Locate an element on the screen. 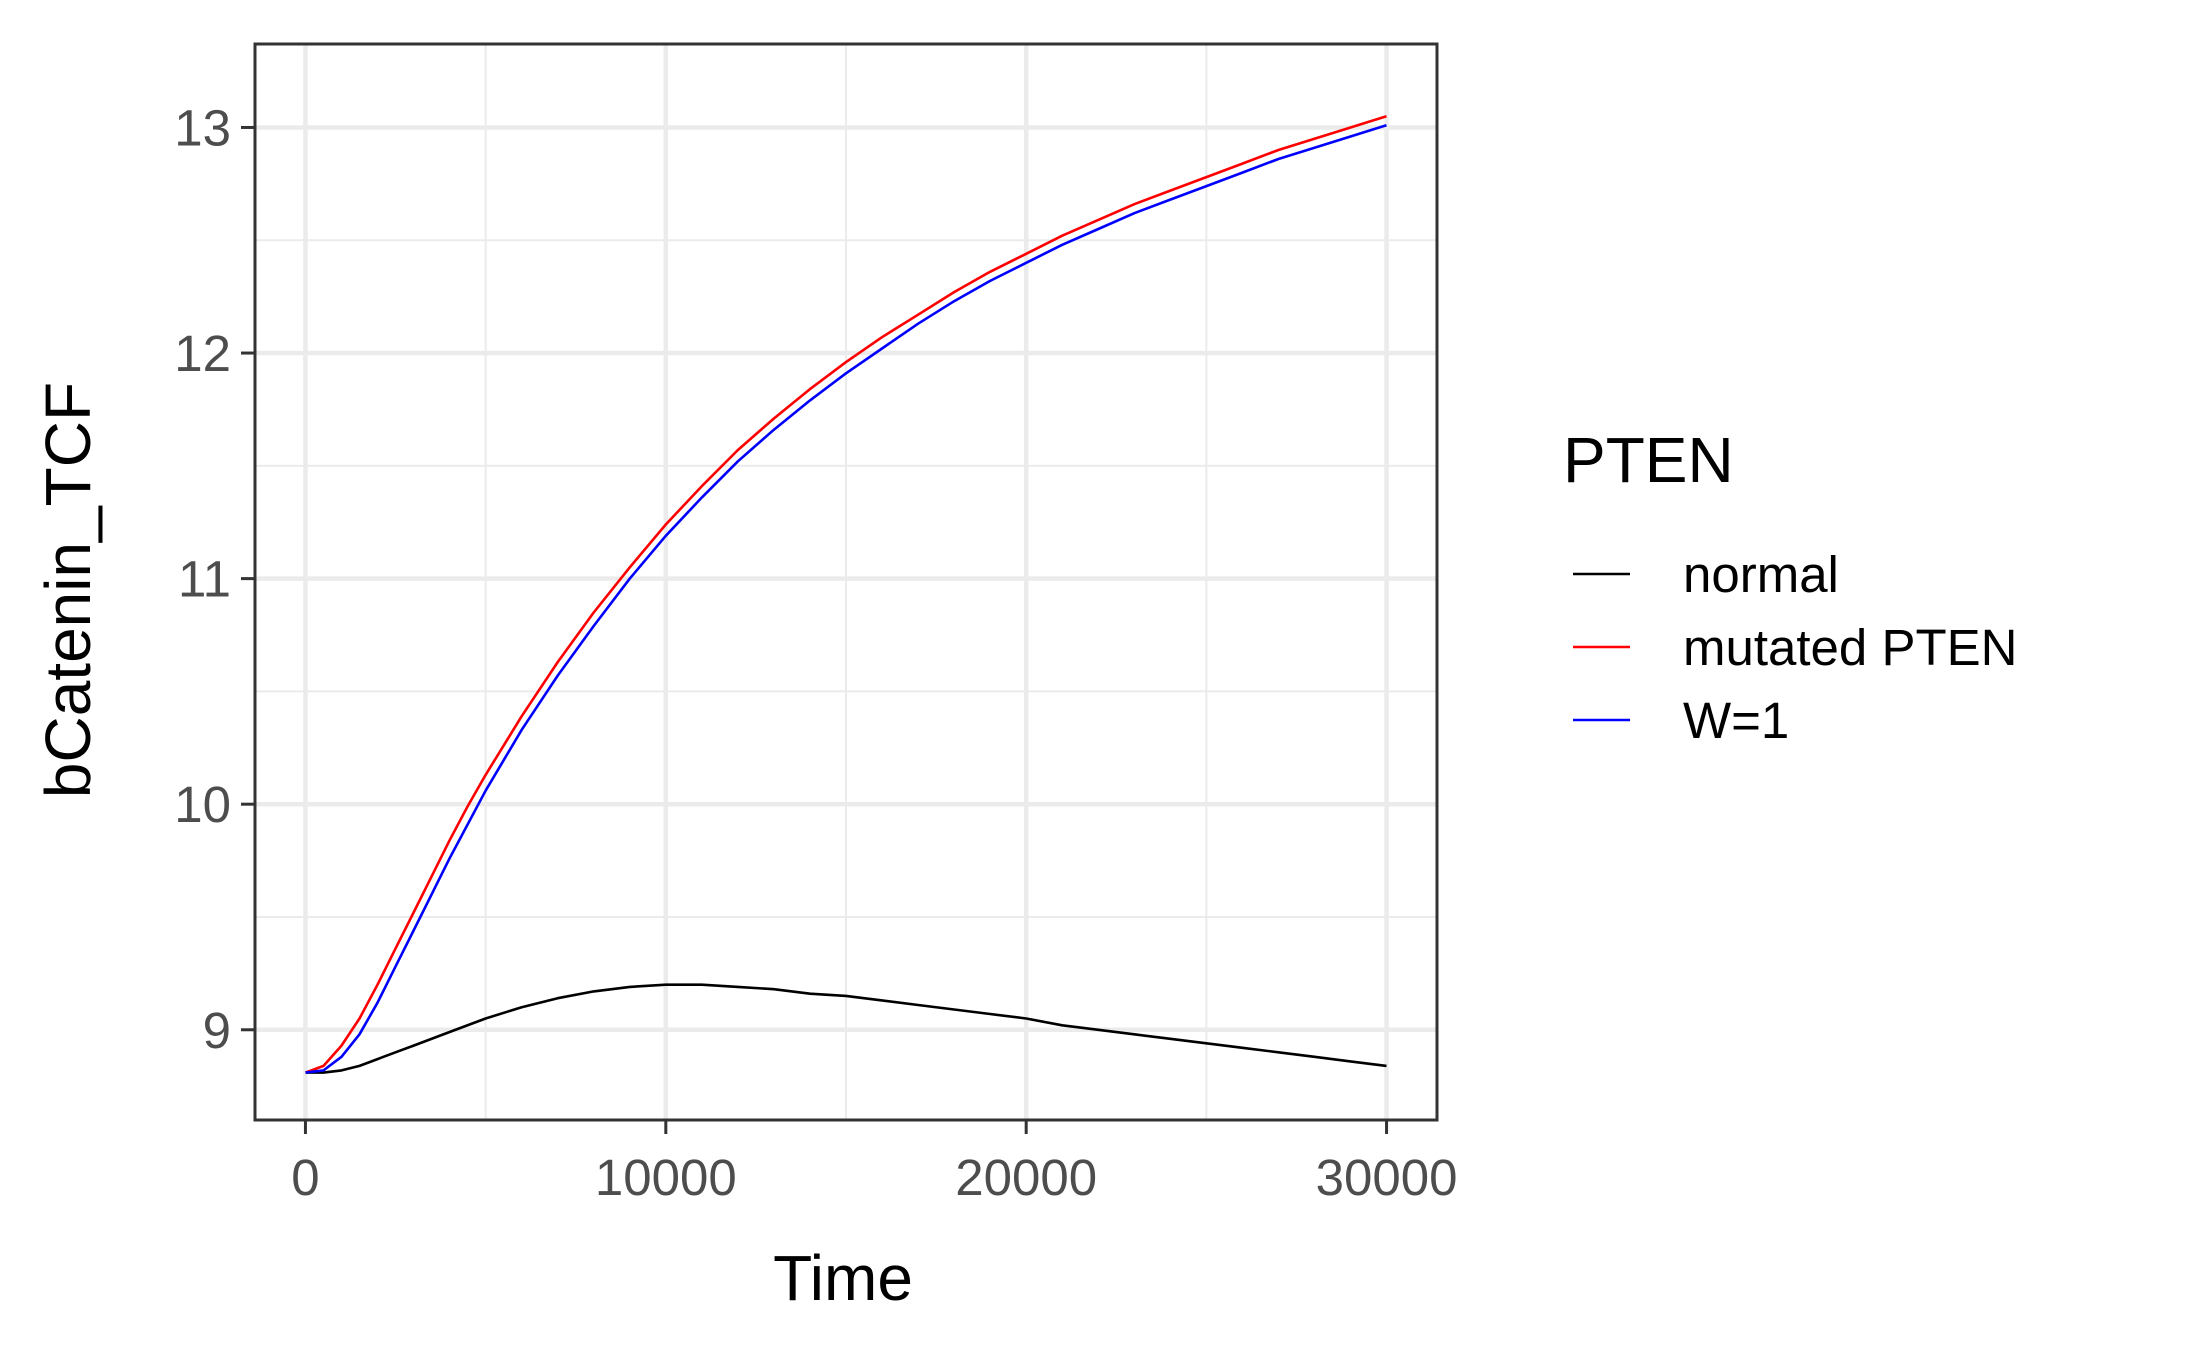  y-tick-label: 11 is located at coordinates (204, 579).